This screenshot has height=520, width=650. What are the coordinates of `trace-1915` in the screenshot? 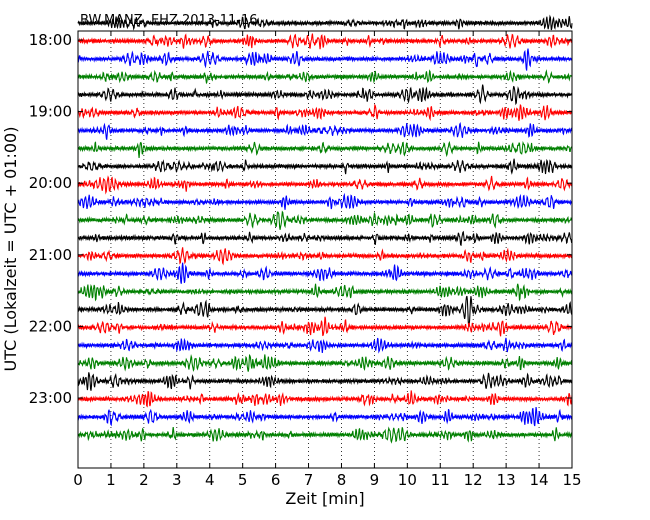 It's located at (325, 131).